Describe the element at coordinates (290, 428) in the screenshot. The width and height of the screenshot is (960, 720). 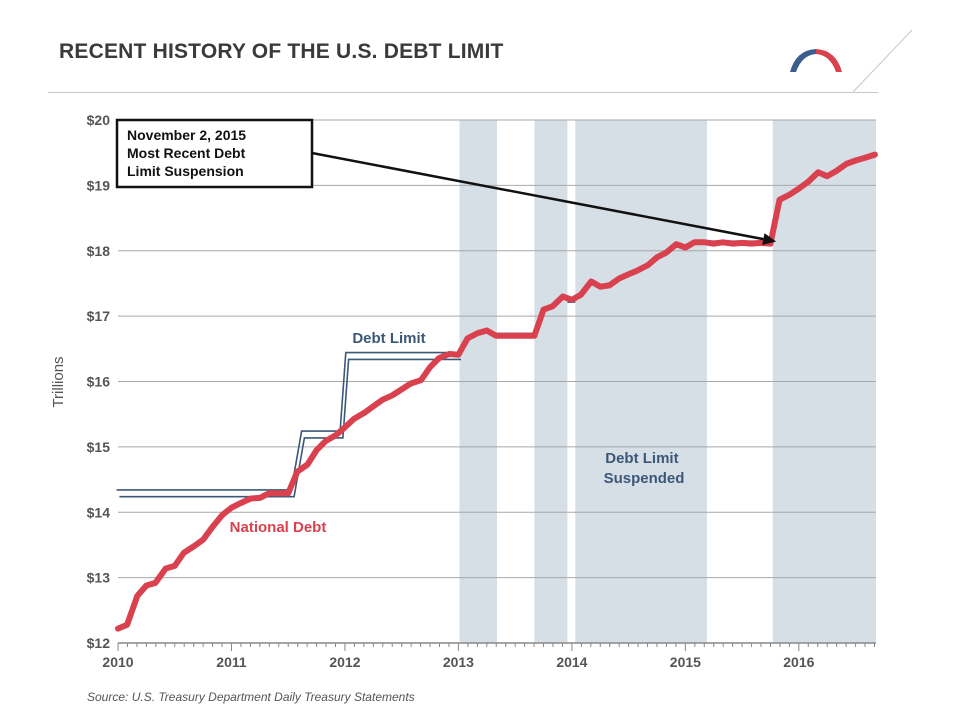
I see `debt-limit-line-lower` at that location.